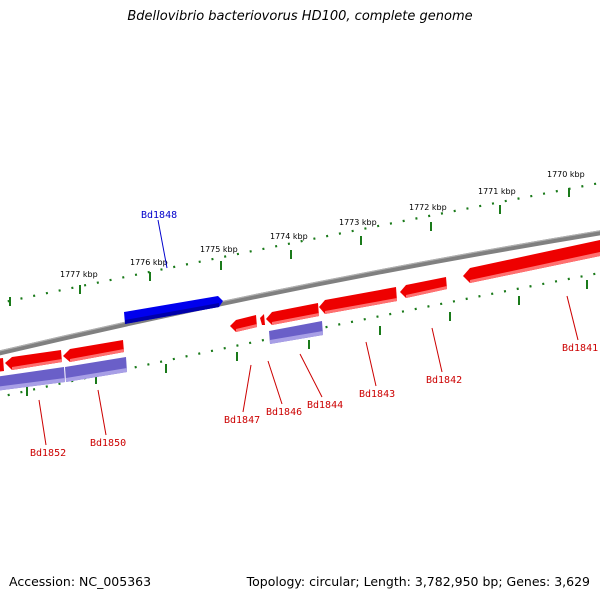 The width and height of the screenshot is (600, 600). I want to click on reverse-feature-track, so click(161, 356).